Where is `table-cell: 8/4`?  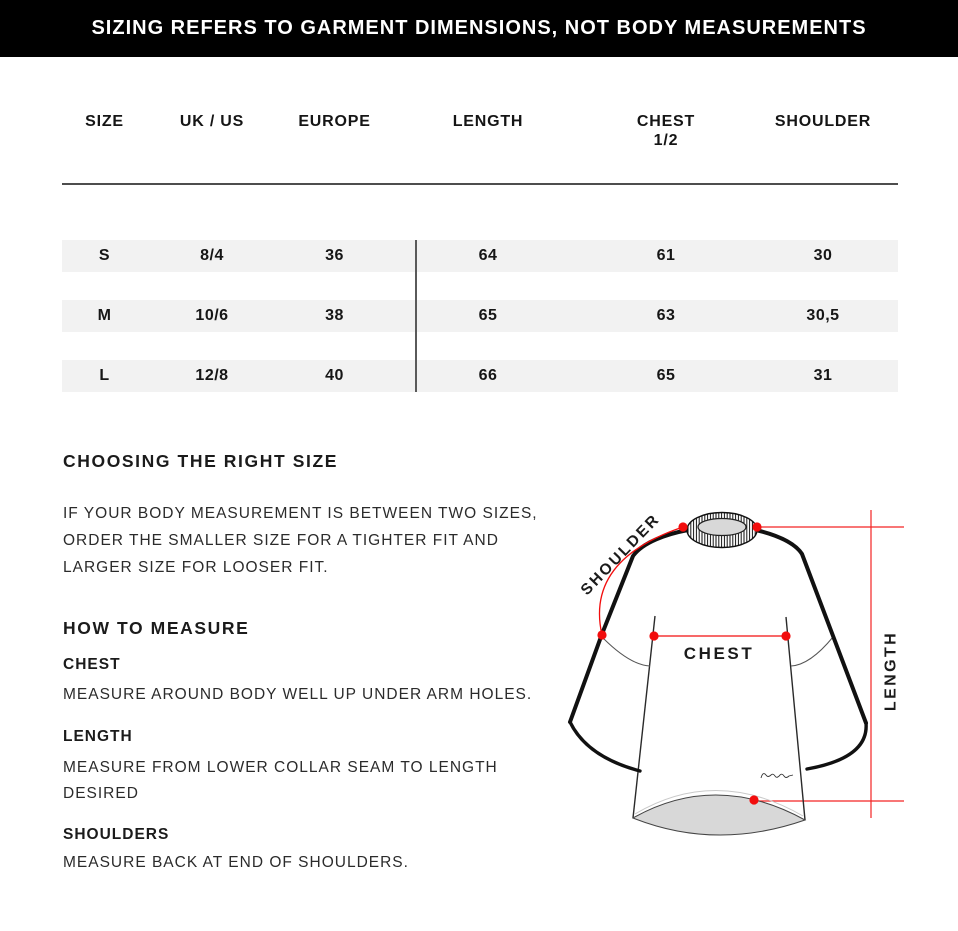
table-cell: 8/4 is located at coordinates (212, 255).